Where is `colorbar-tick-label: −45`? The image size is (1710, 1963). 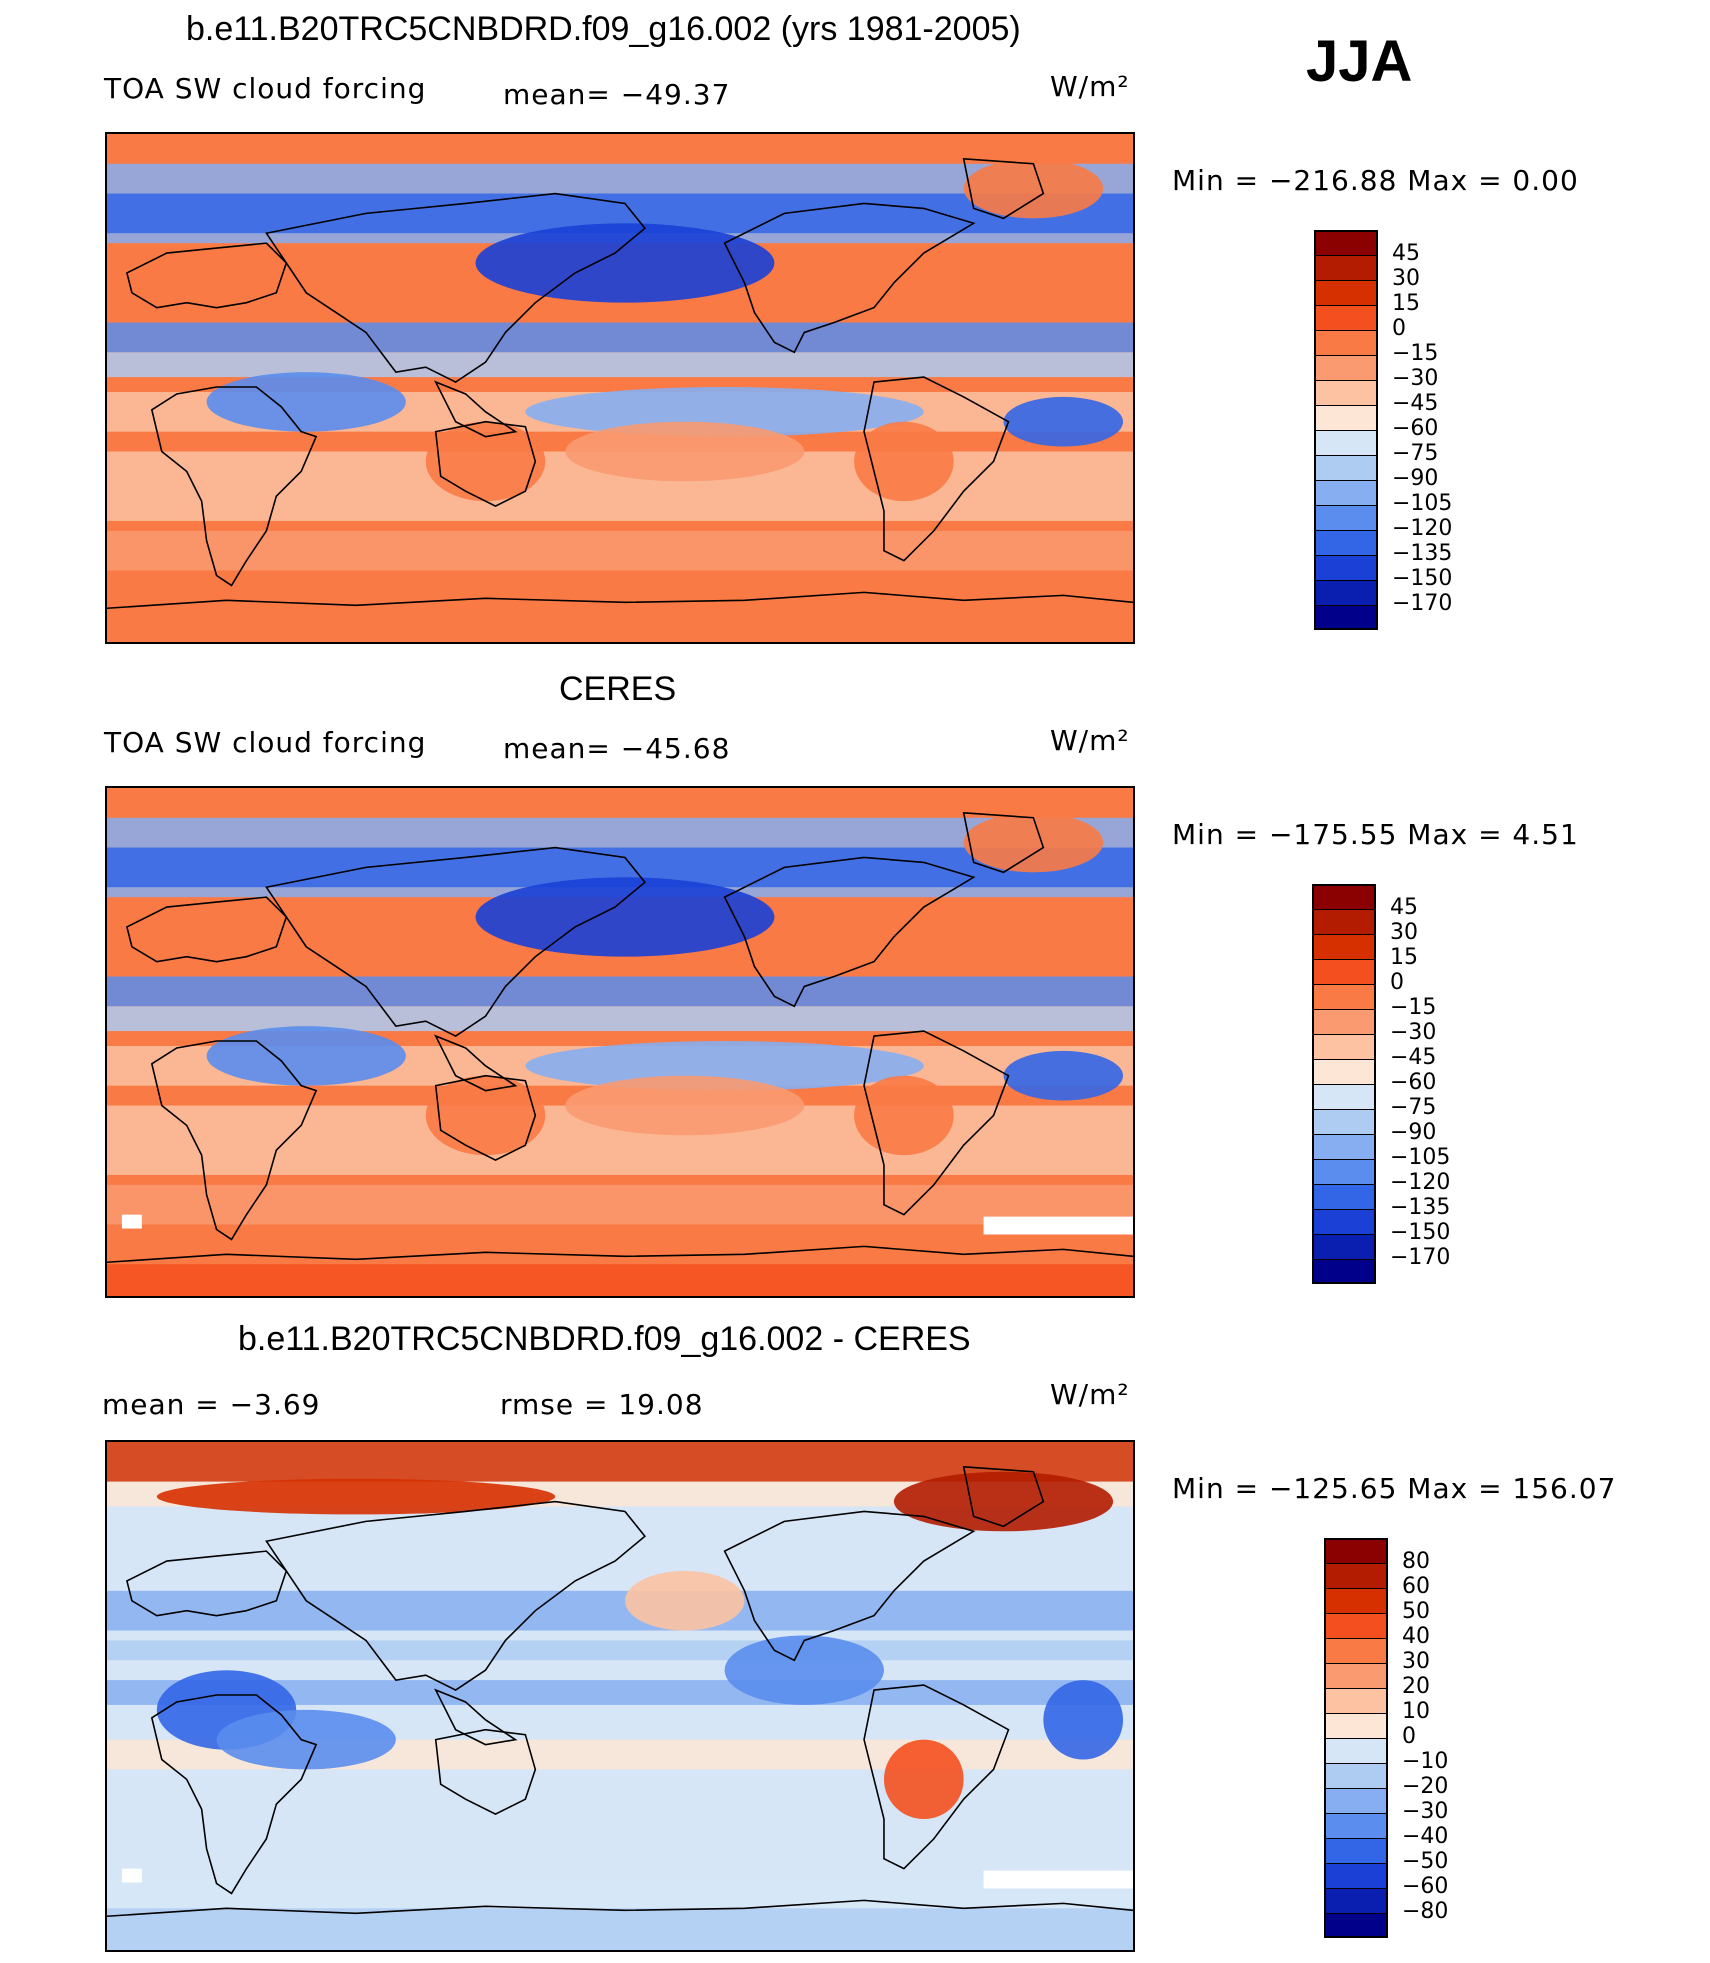 colorbar-tick-label: −45 is located at coordinates (1415, 403).